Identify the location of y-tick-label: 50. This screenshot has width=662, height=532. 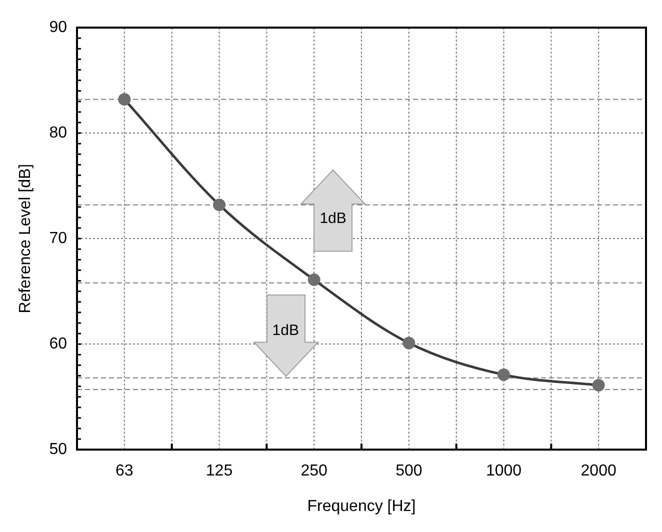
(58, 449).